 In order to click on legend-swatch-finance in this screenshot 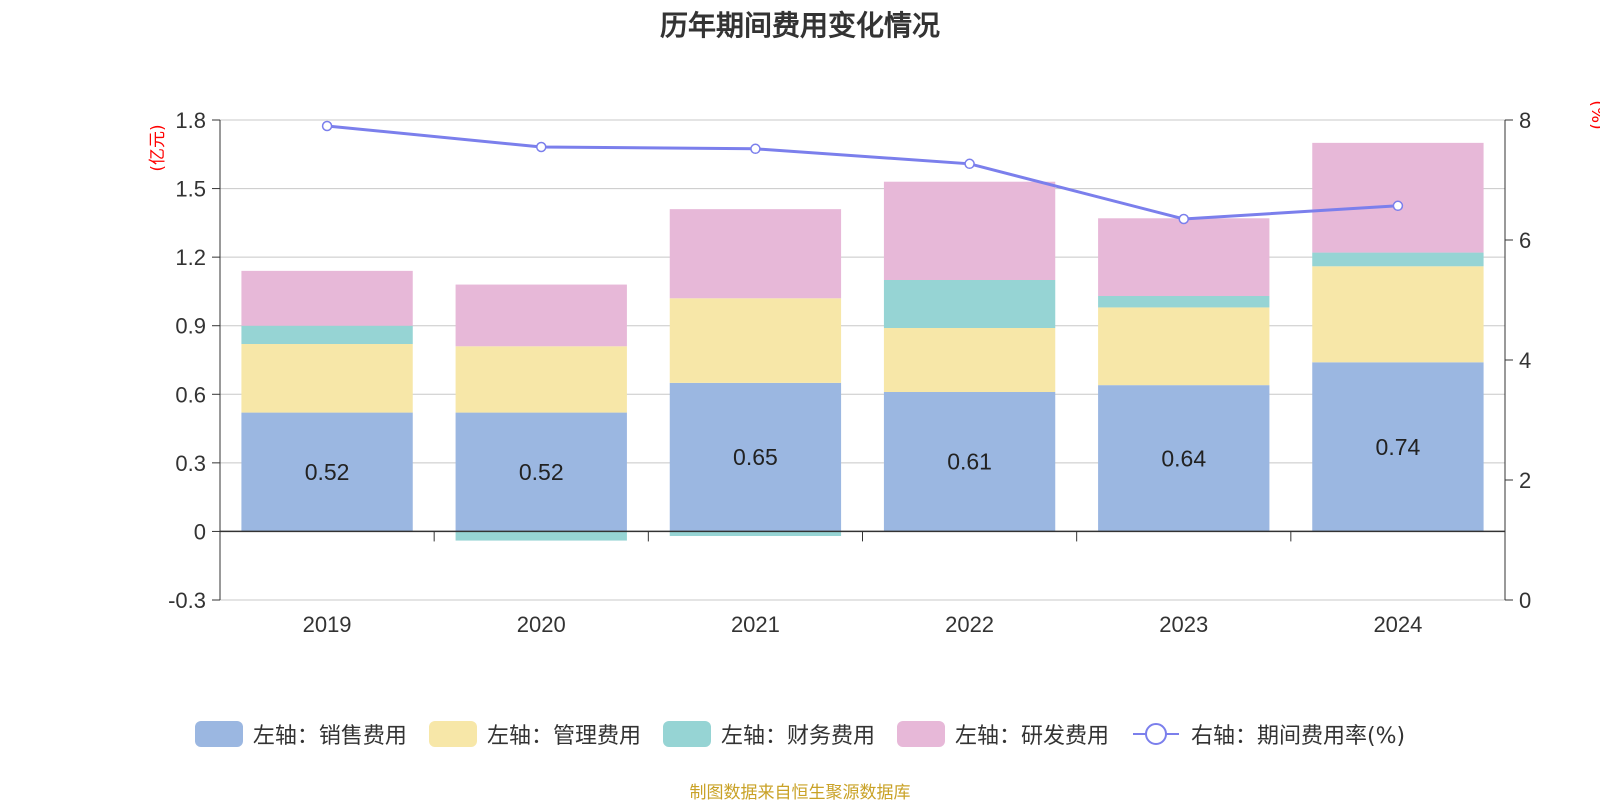, I will do `click(686, 734)`.